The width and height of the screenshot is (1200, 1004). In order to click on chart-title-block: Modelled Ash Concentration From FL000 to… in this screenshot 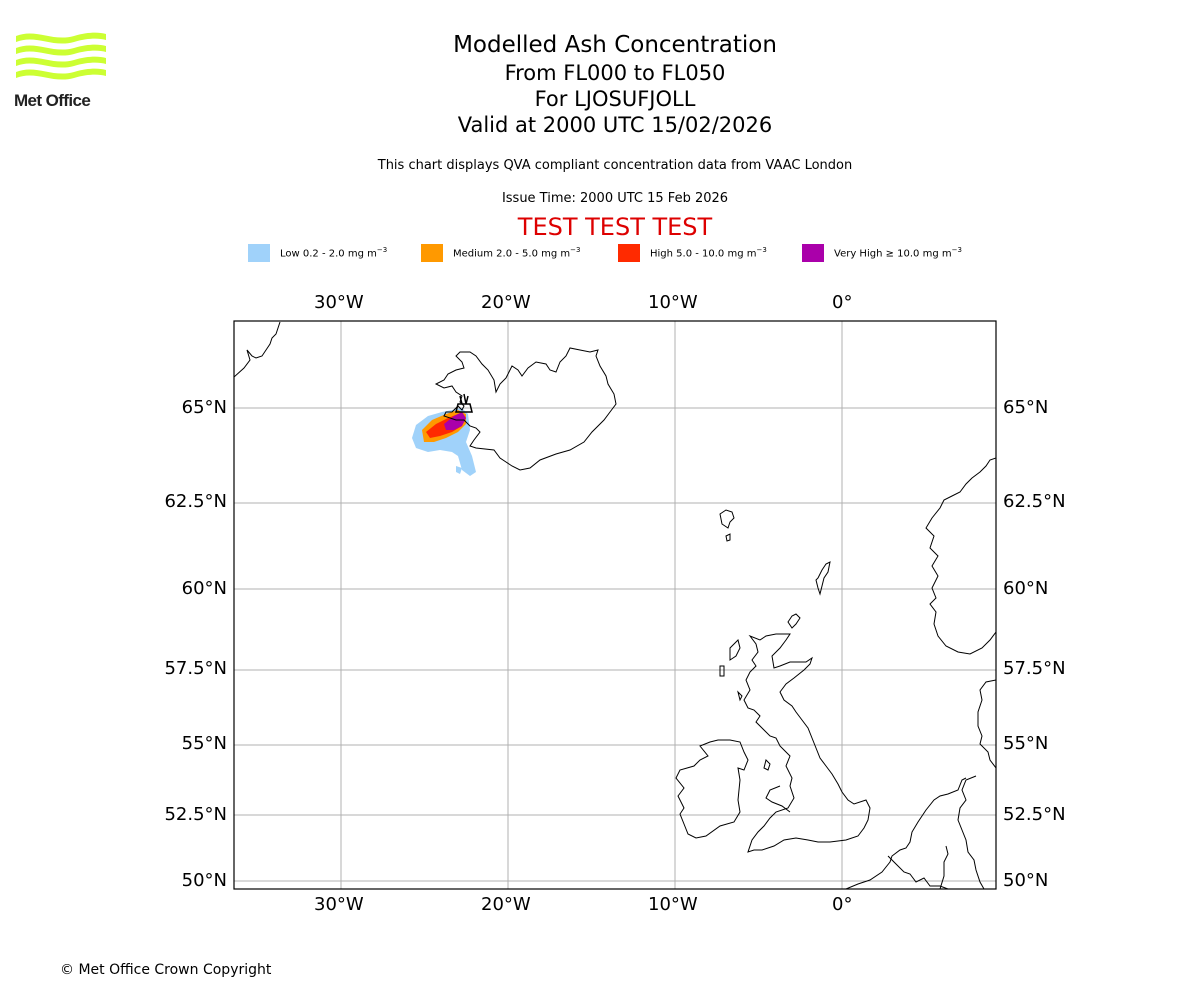, I will do `click(600, 84)`.